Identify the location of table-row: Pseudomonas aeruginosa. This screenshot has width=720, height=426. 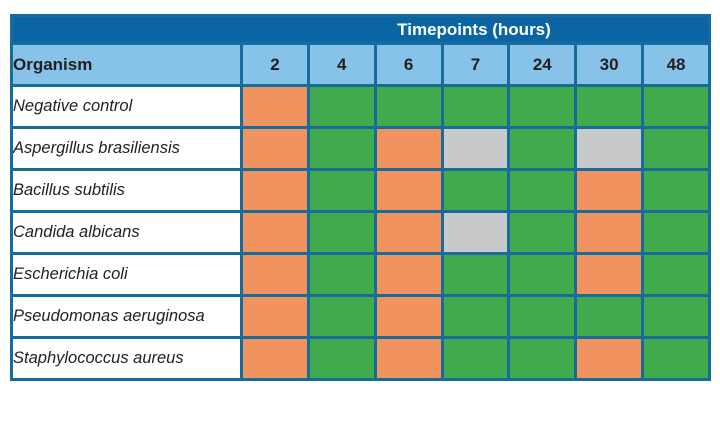
(360, 316).